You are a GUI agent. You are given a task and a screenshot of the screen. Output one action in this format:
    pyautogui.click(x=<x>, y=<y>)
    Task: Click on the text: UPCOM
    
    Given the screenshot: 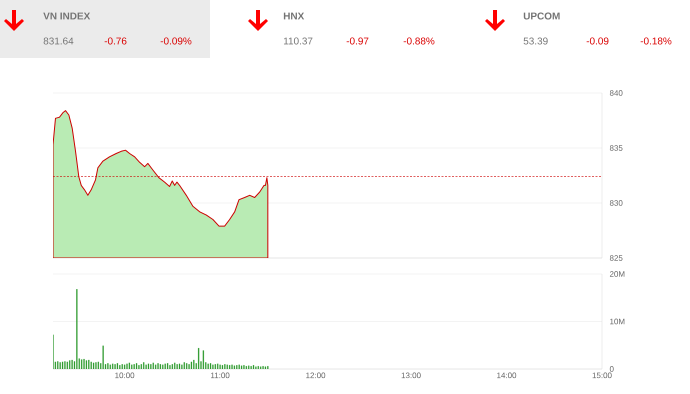 What is the action you would take?
    pyautogui.click(x=542, y=16)
    